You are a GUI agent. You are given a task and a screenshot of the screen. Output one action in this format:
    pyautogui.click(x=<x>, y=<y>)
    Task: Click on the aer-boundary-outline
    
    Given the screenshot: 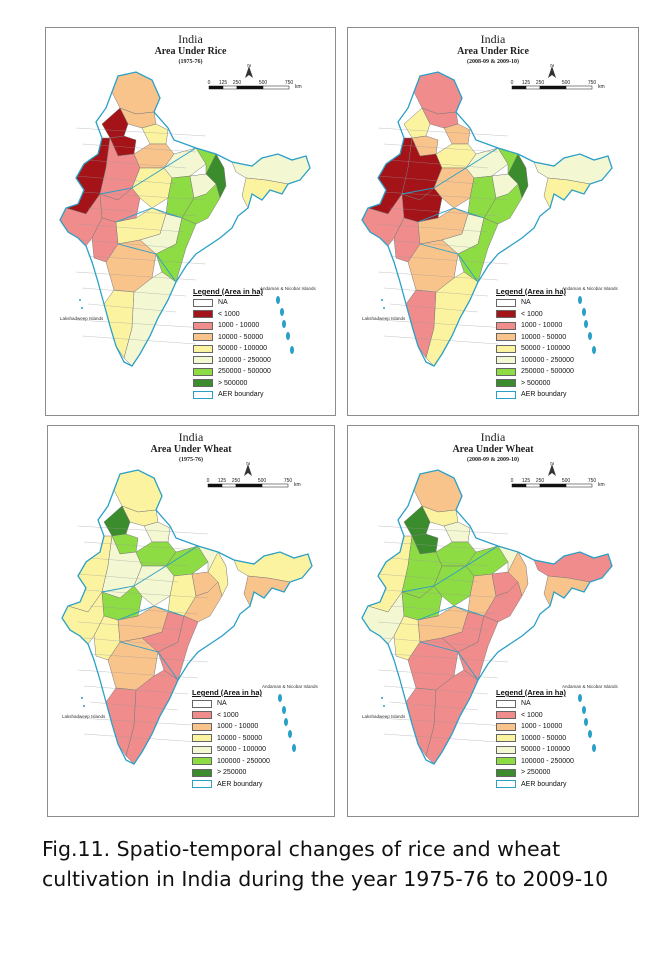 What is the action you would take?
    pyautogui.click(x=487, y=617)
    